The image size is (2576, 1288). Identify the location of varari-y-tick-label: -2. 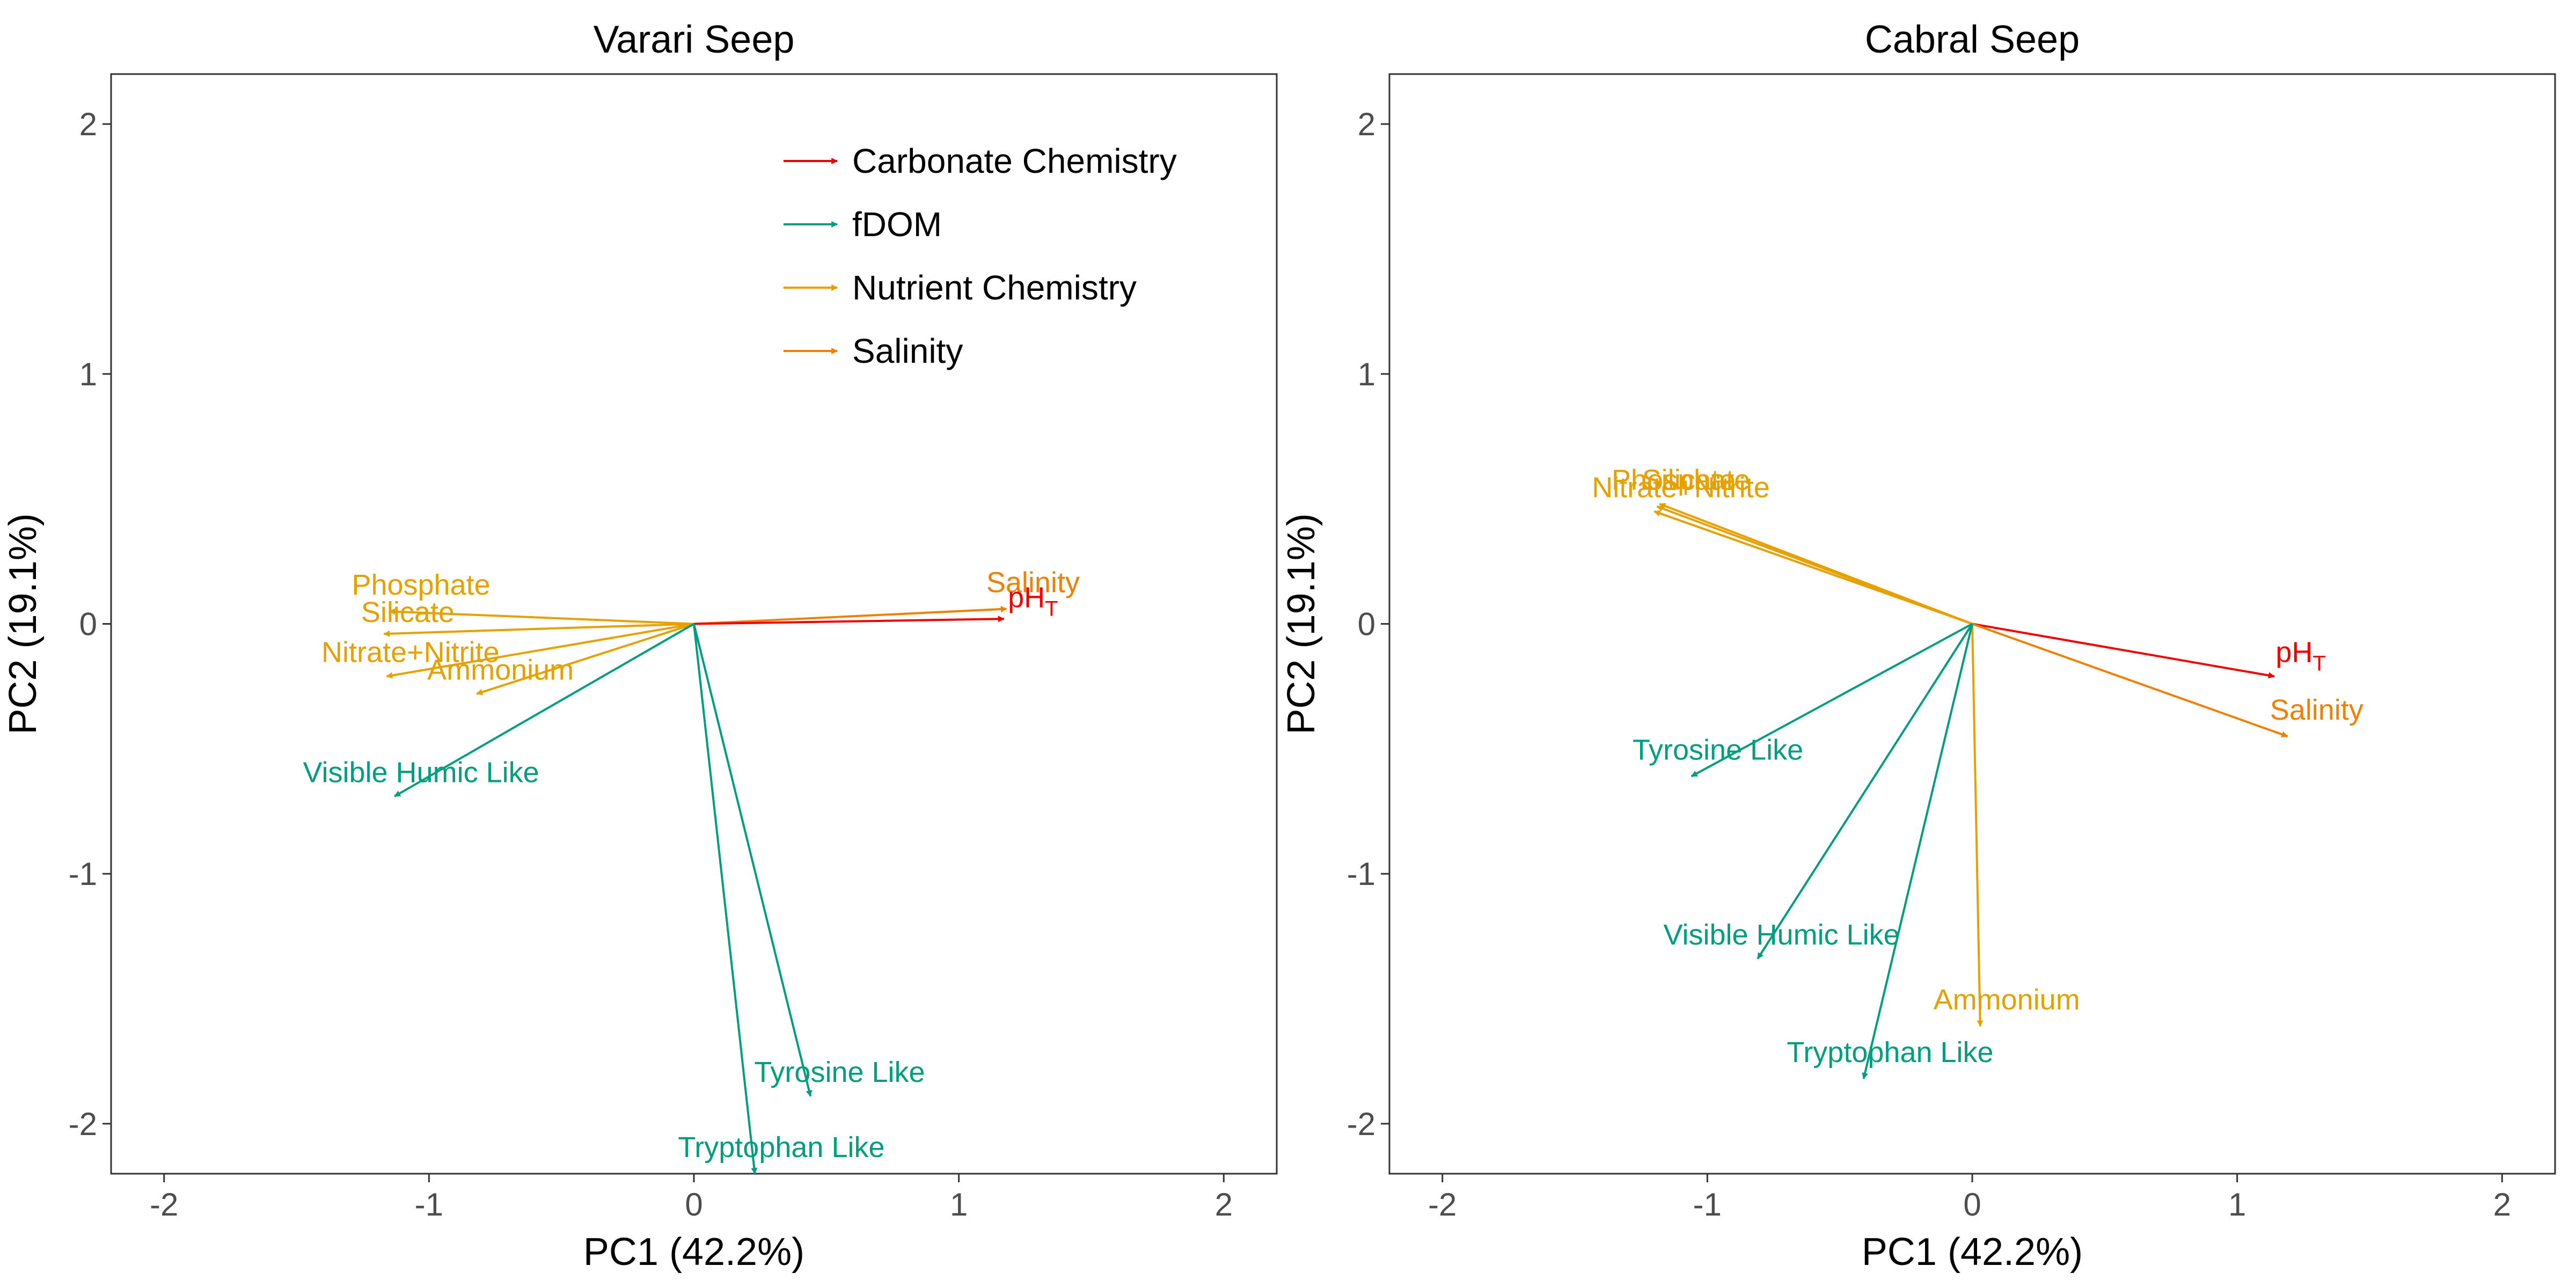
(83, 1124).